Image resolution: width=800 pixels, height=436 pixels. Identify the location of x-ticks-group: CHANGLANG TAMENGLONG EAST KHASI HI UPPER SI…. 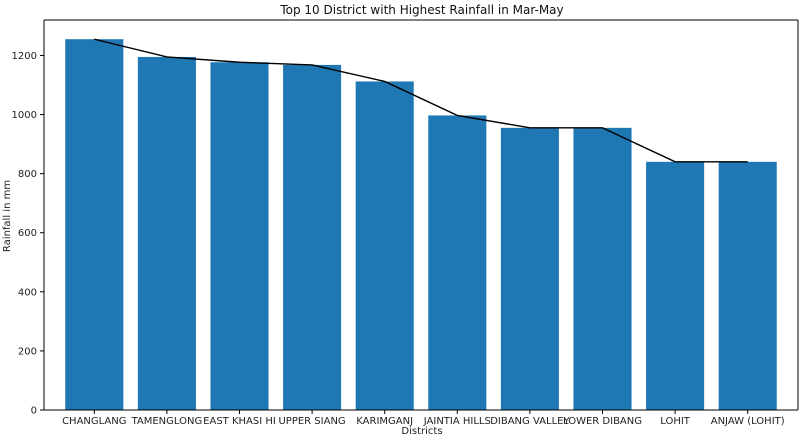
(423, 418).